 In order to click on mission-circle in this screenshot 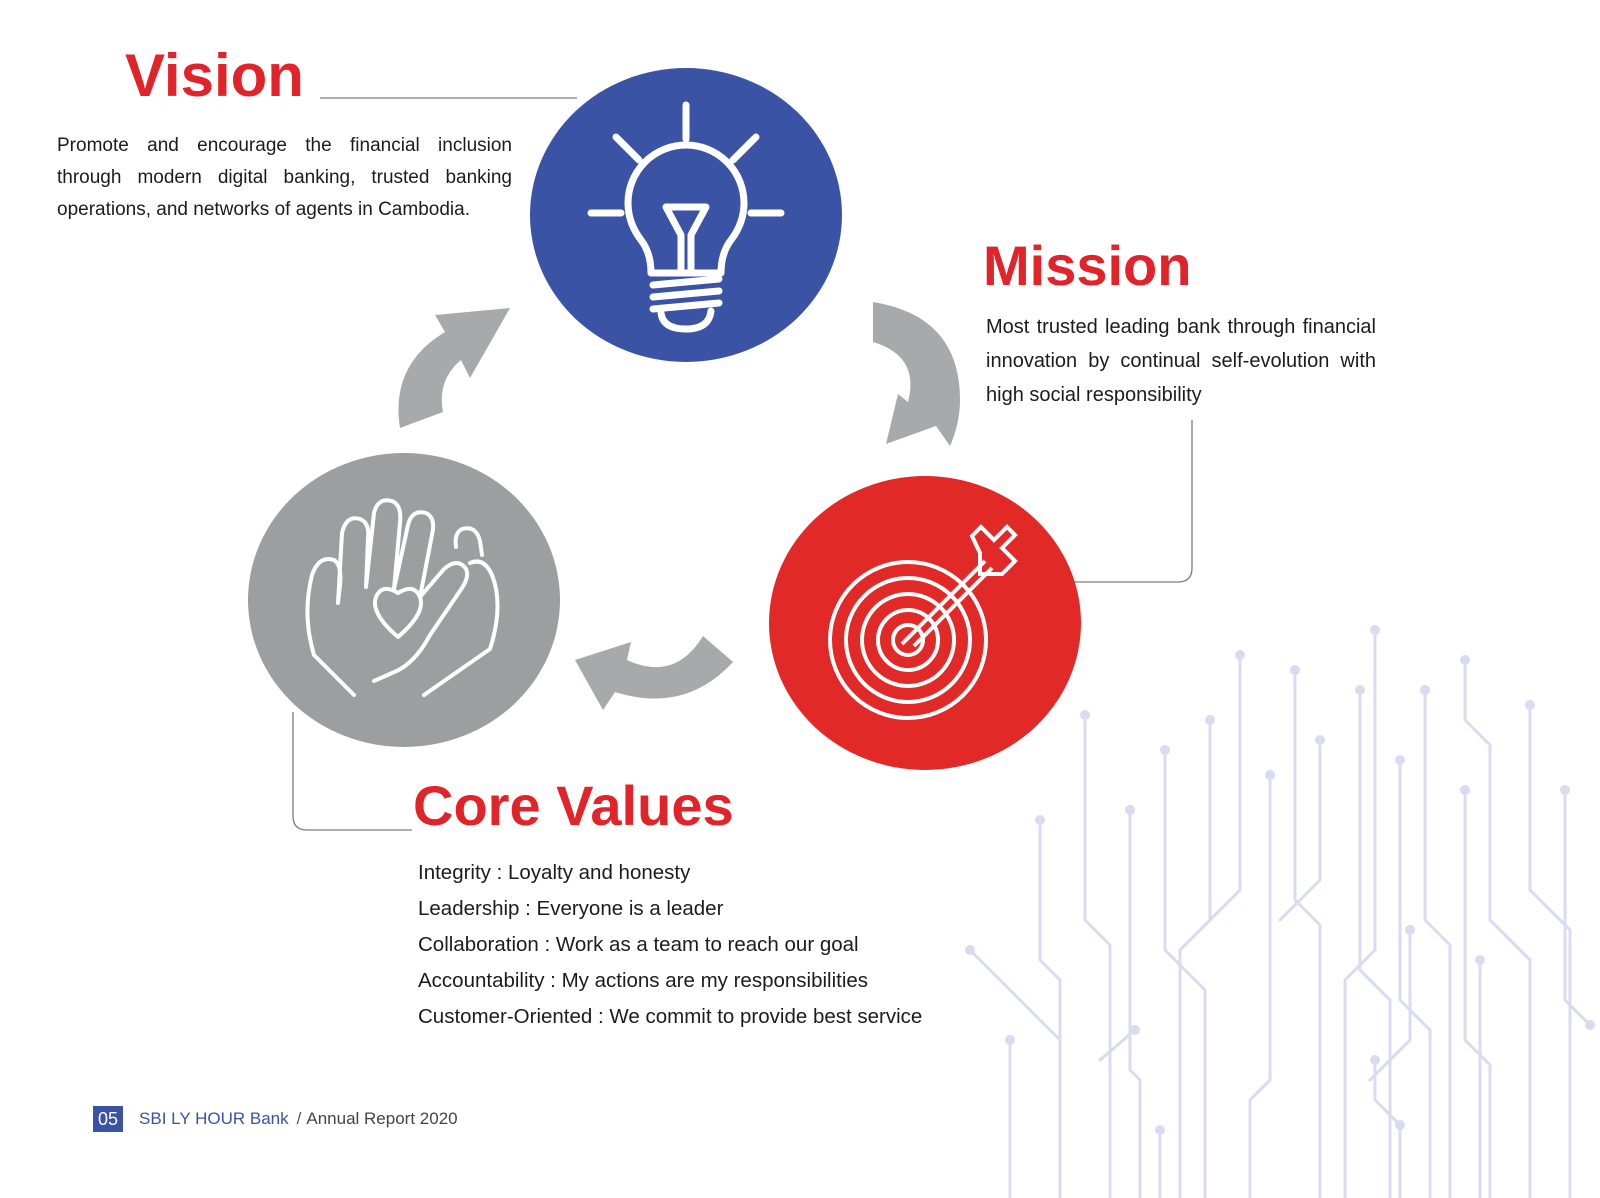, I will do `click(925, 623)`.